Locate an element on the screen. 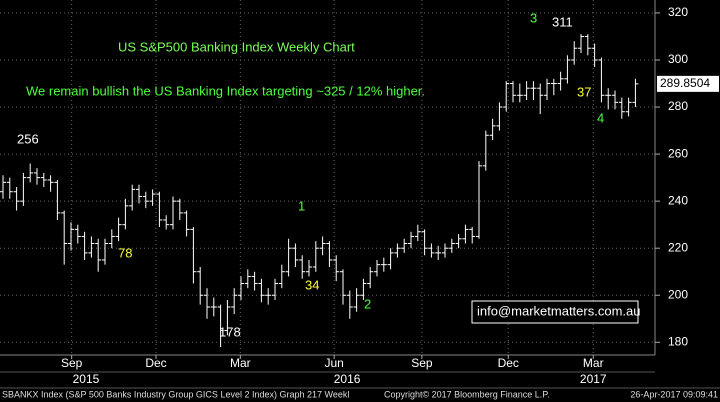 This screenshot has width=720, height=402. y-tick-label: 280 is located at coordinates (678, 106).